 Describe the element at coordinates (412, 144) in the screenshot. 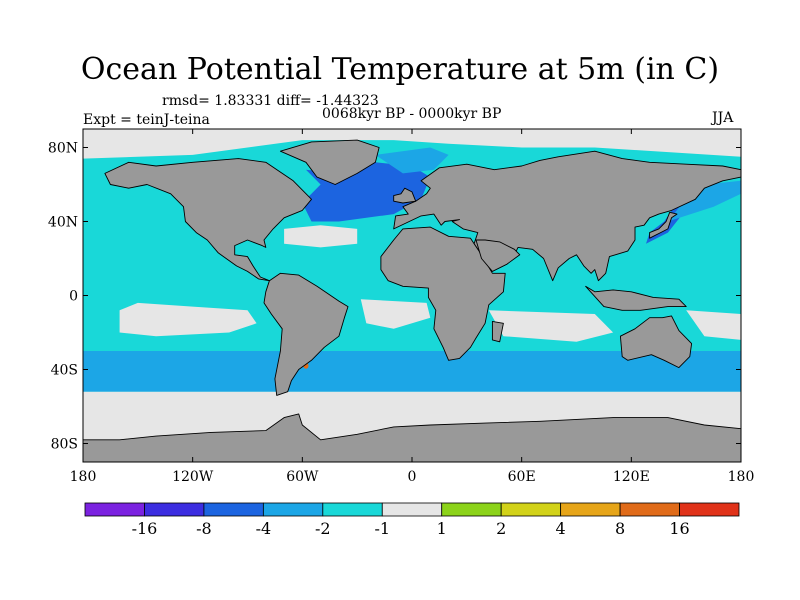

I see `arctic-nearzero-region` at that location.